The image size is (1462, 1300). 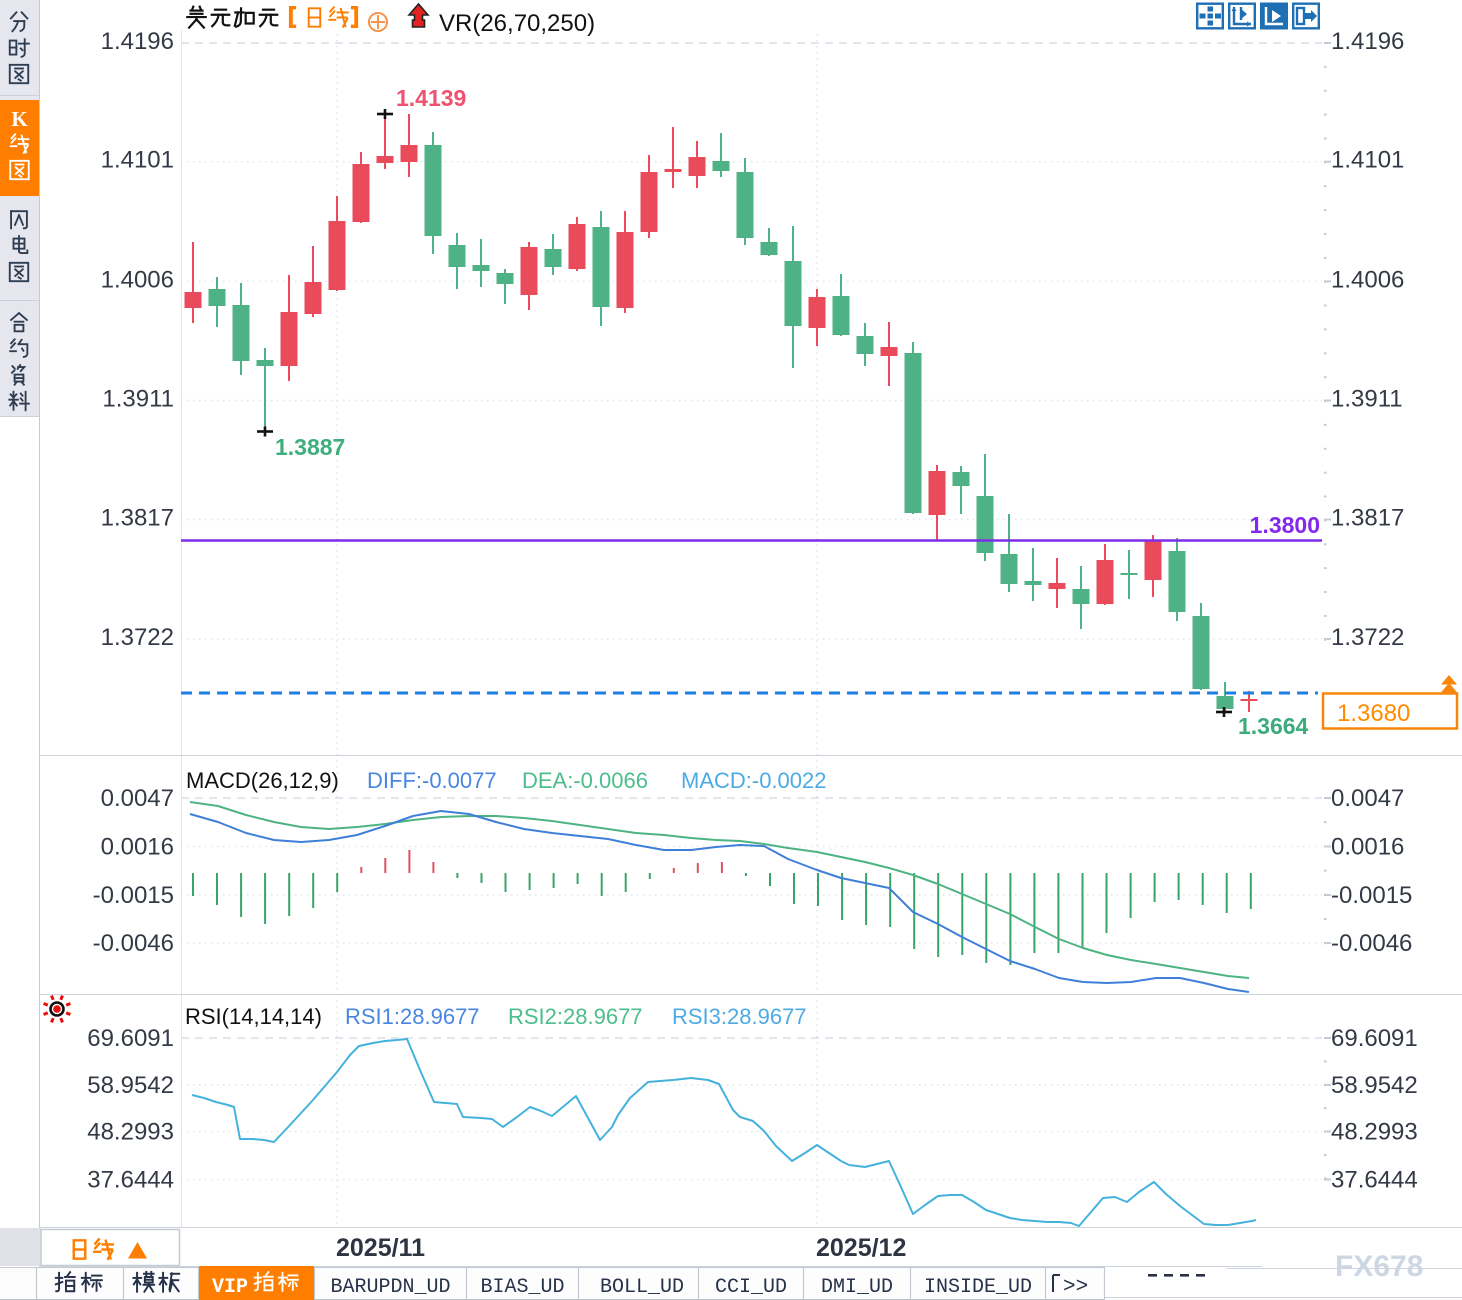 I want to click on svg-text: DEA:-0.0066, so click(x=585, y=780).